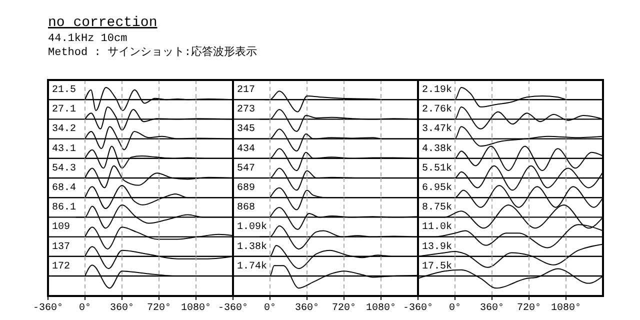  What do you see at coordinates (437, 110) in the screenshot?
I see `chart-title: 2.76k` at bounding box center [437, 110].